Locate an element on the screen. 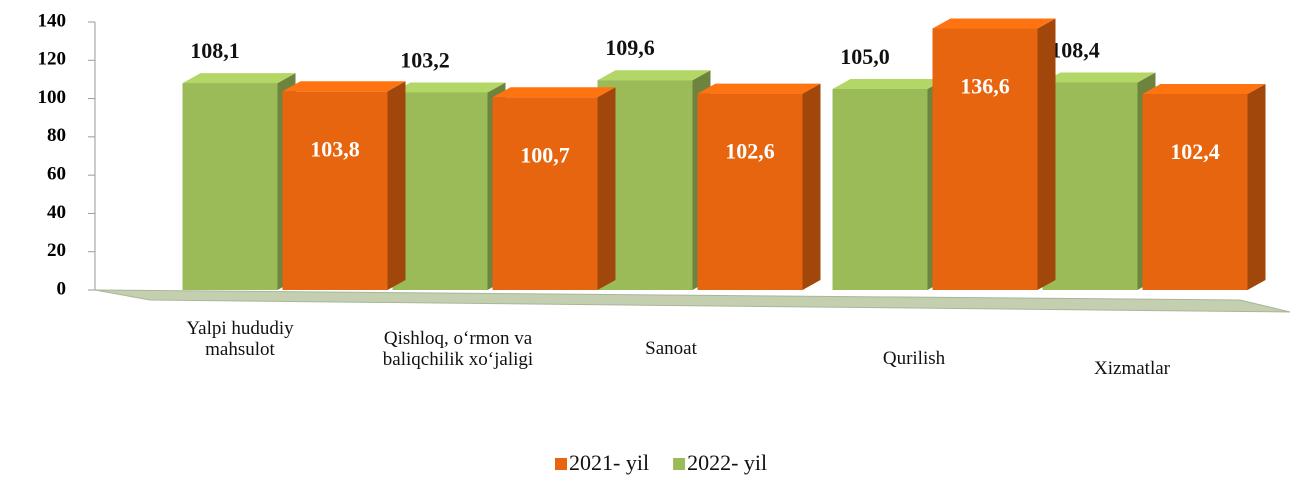 The width and height of the screenshot is (1310, 502). data-label: 103,8 is located at coordinates (335, 148).